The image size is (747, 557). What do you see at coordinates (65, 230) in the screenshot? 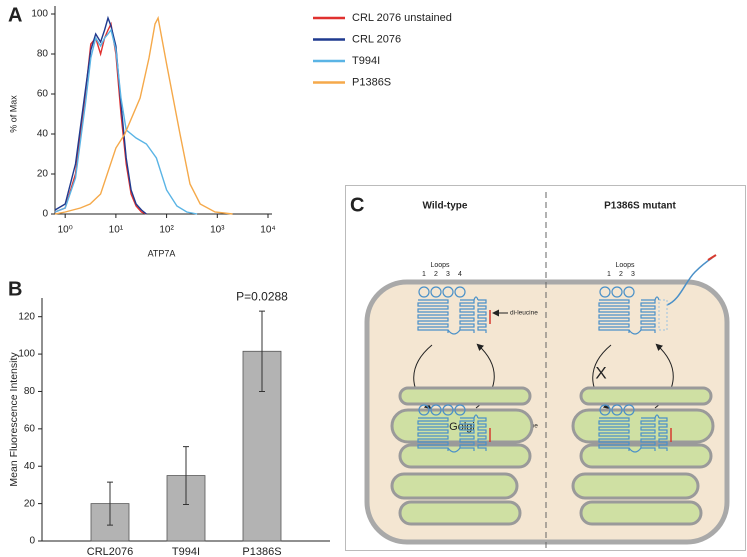
I see `x-tick-label: 10⁰` at bounding box center [65, 230].